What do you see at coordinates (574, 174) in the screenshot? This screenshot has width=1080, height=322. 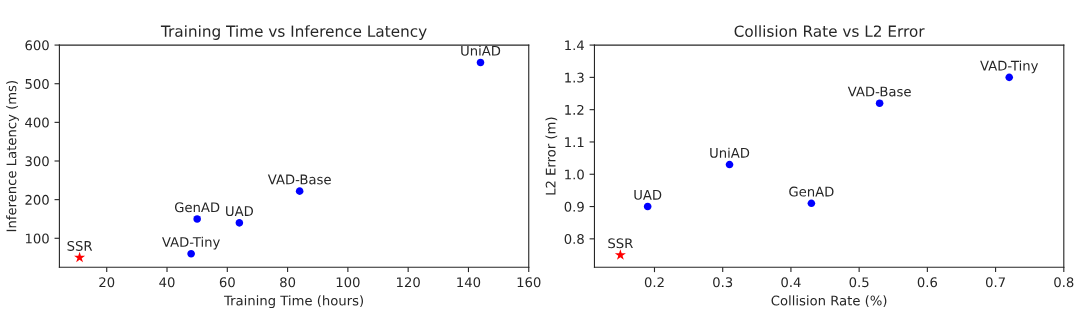 I see `y-tick-label: 1.0` at bounding box center [574, 174].